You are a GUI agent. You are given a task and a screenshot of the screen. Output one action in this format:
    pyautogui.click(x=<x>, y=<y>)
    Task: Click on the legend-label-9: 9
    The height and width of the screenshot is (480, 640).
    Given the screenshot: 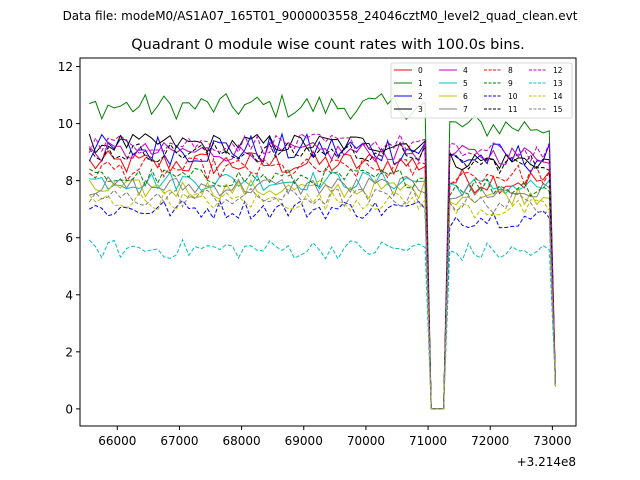 What is the action you would take?
    pyautogui.click(x=510, y=83)
    